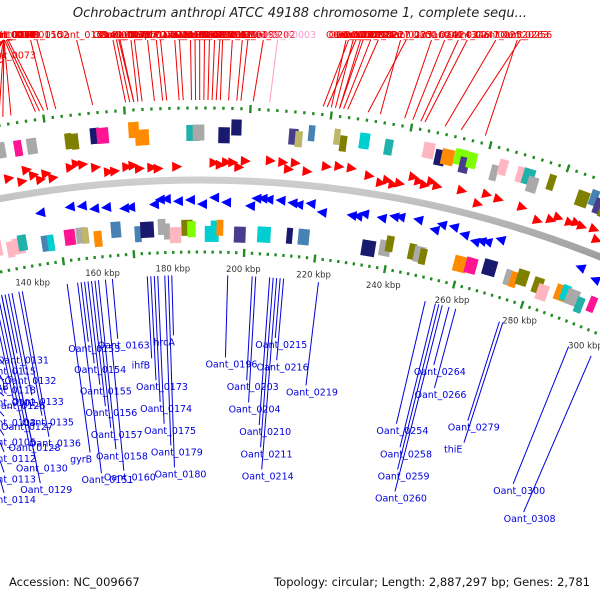 The width and height of the screenshot is (600, 600). I want to click on forward-gene-label: Oant_0100, so click(18, 35).